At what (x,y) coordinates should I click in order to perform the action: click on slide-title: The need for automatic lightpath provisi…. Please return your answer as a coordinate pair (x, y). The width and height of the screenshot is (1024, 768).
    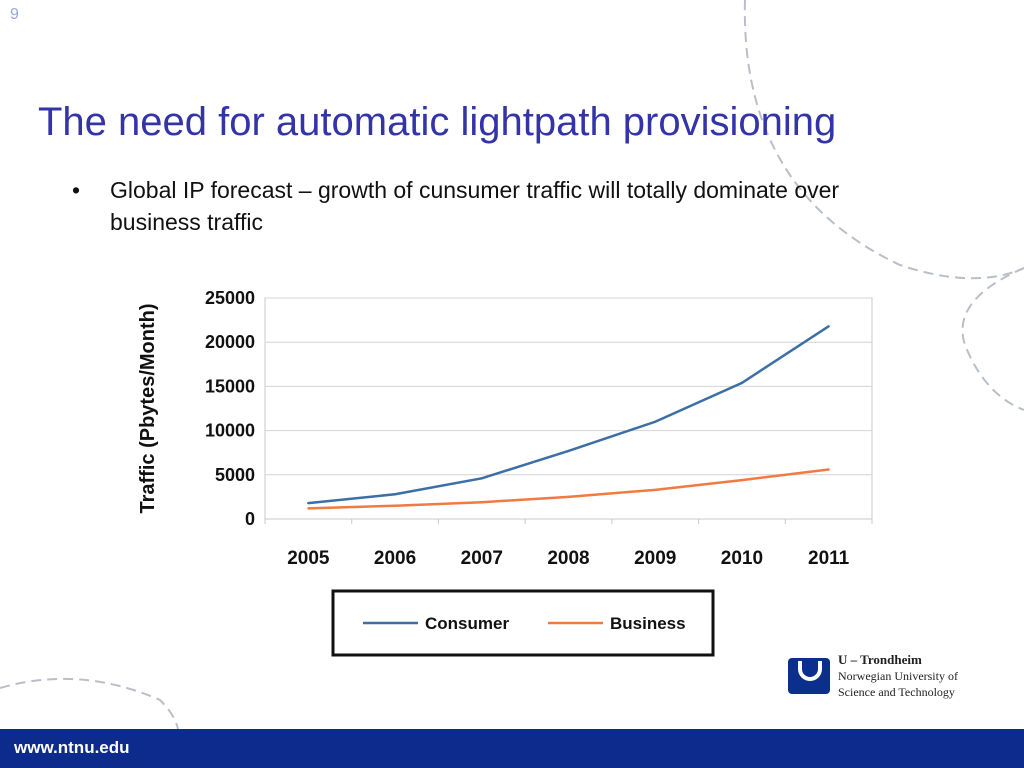
    Looking at the image, I should click on (437, 122).